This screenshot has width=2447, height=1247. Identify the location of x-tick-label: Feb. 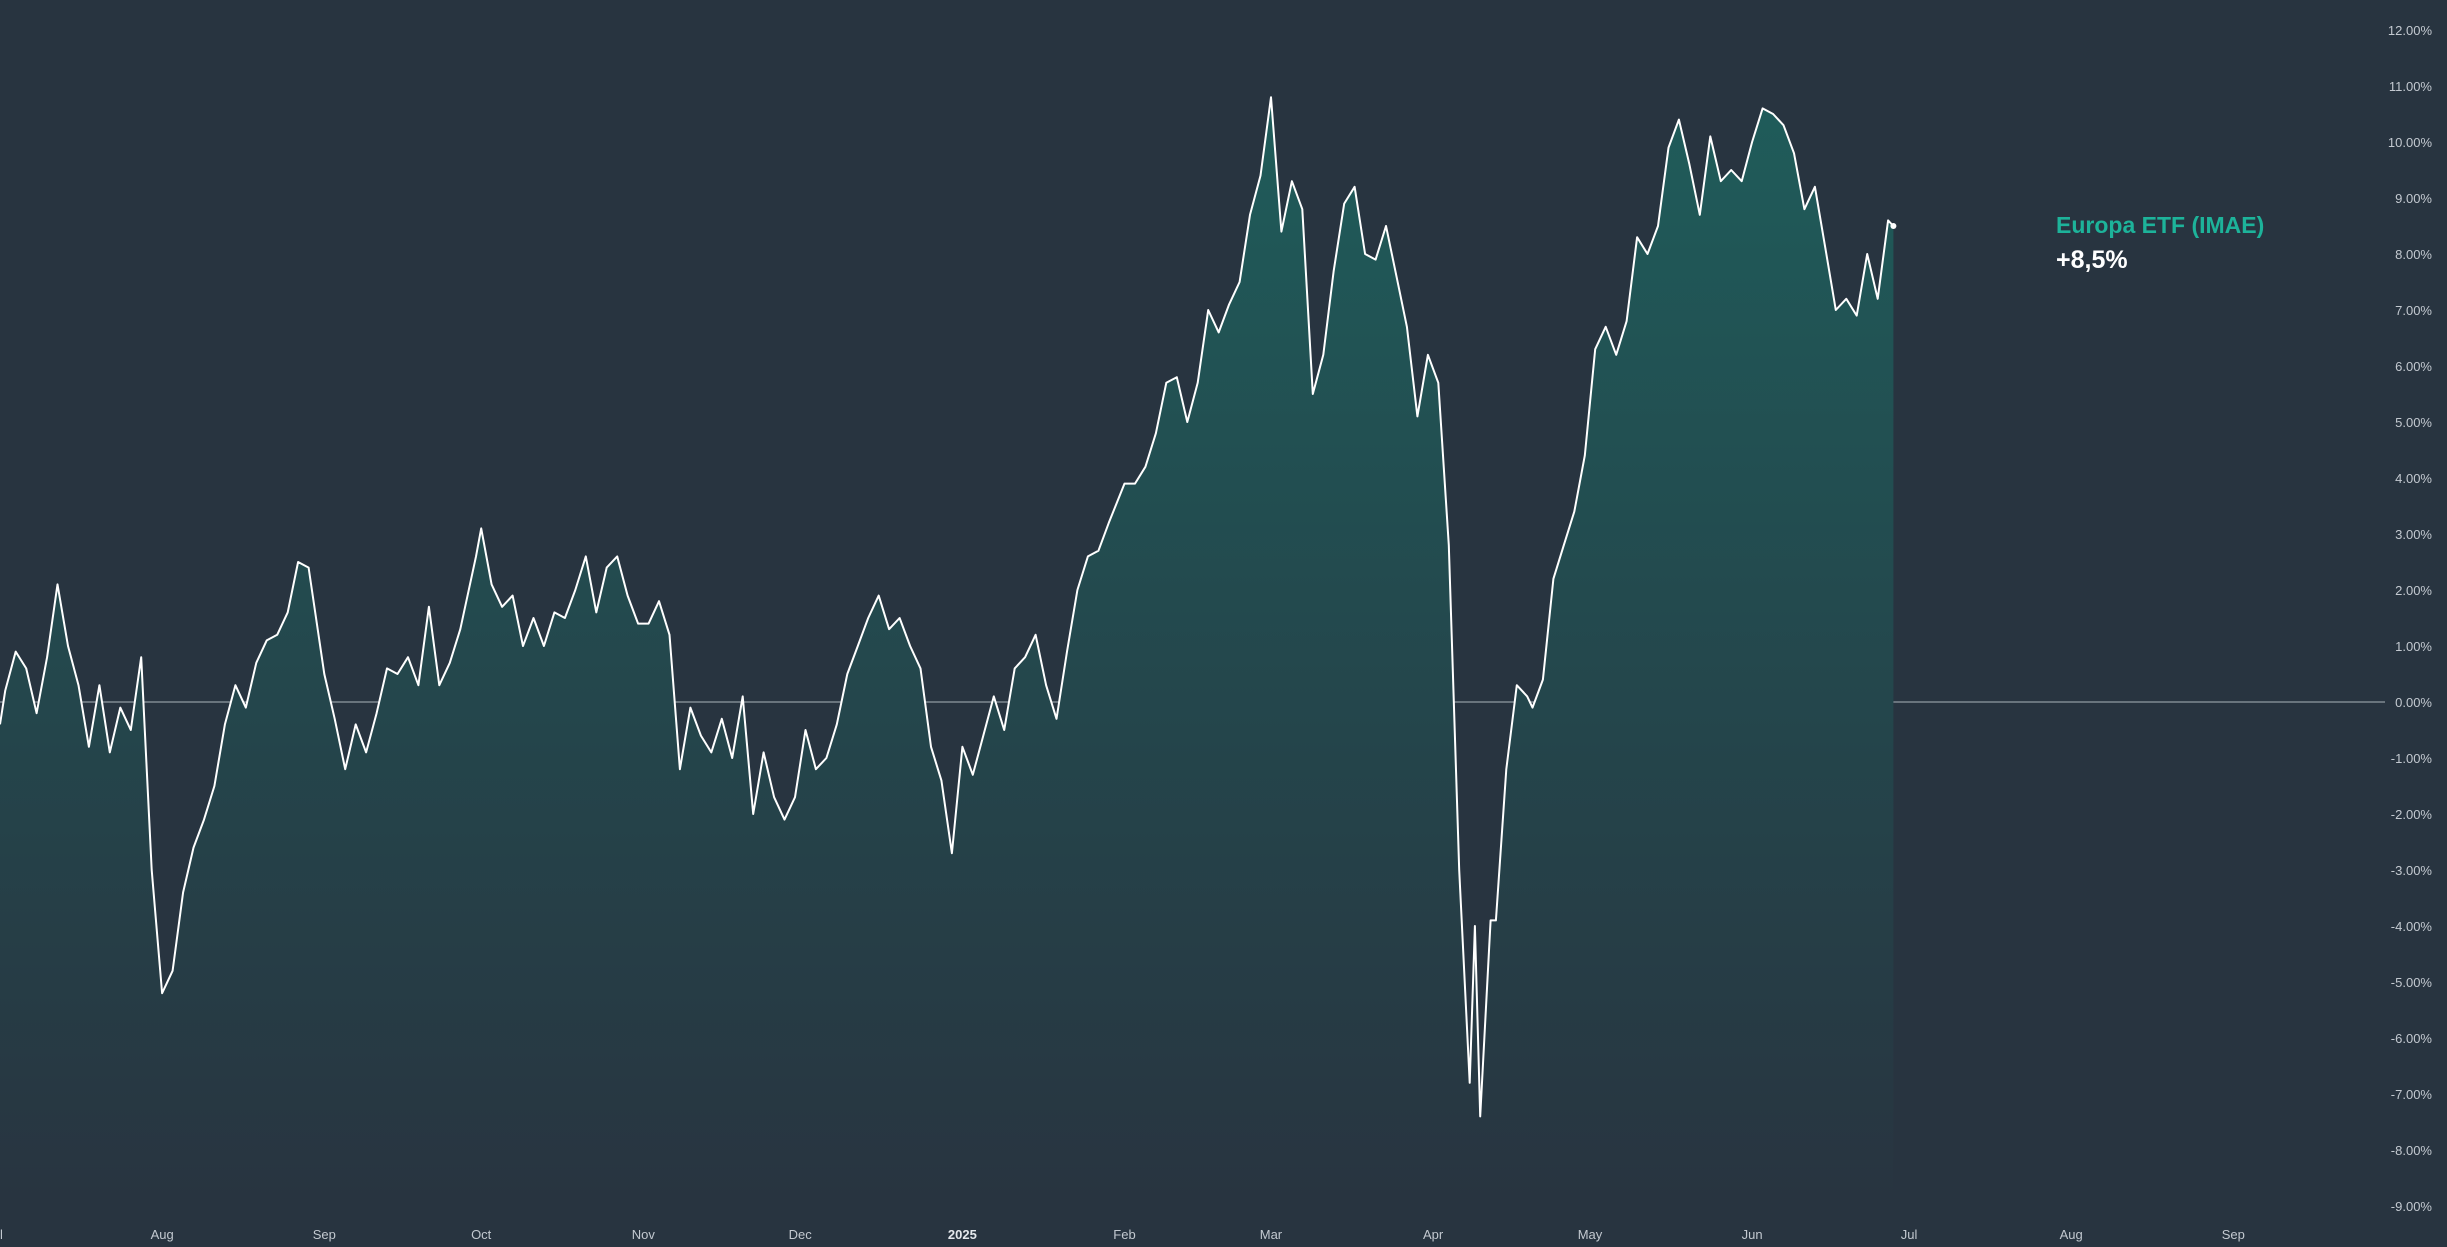
(1124, 1234).